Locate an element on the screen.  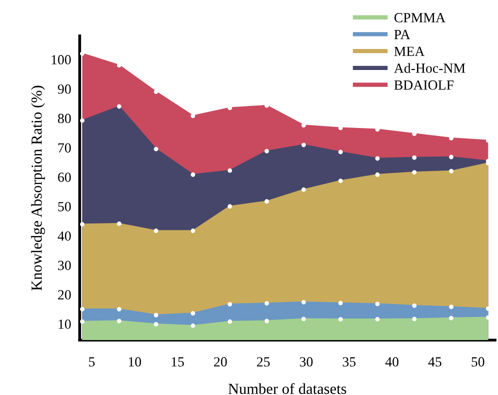
y-tick-label: 100 is located at coordinates (61, 59).